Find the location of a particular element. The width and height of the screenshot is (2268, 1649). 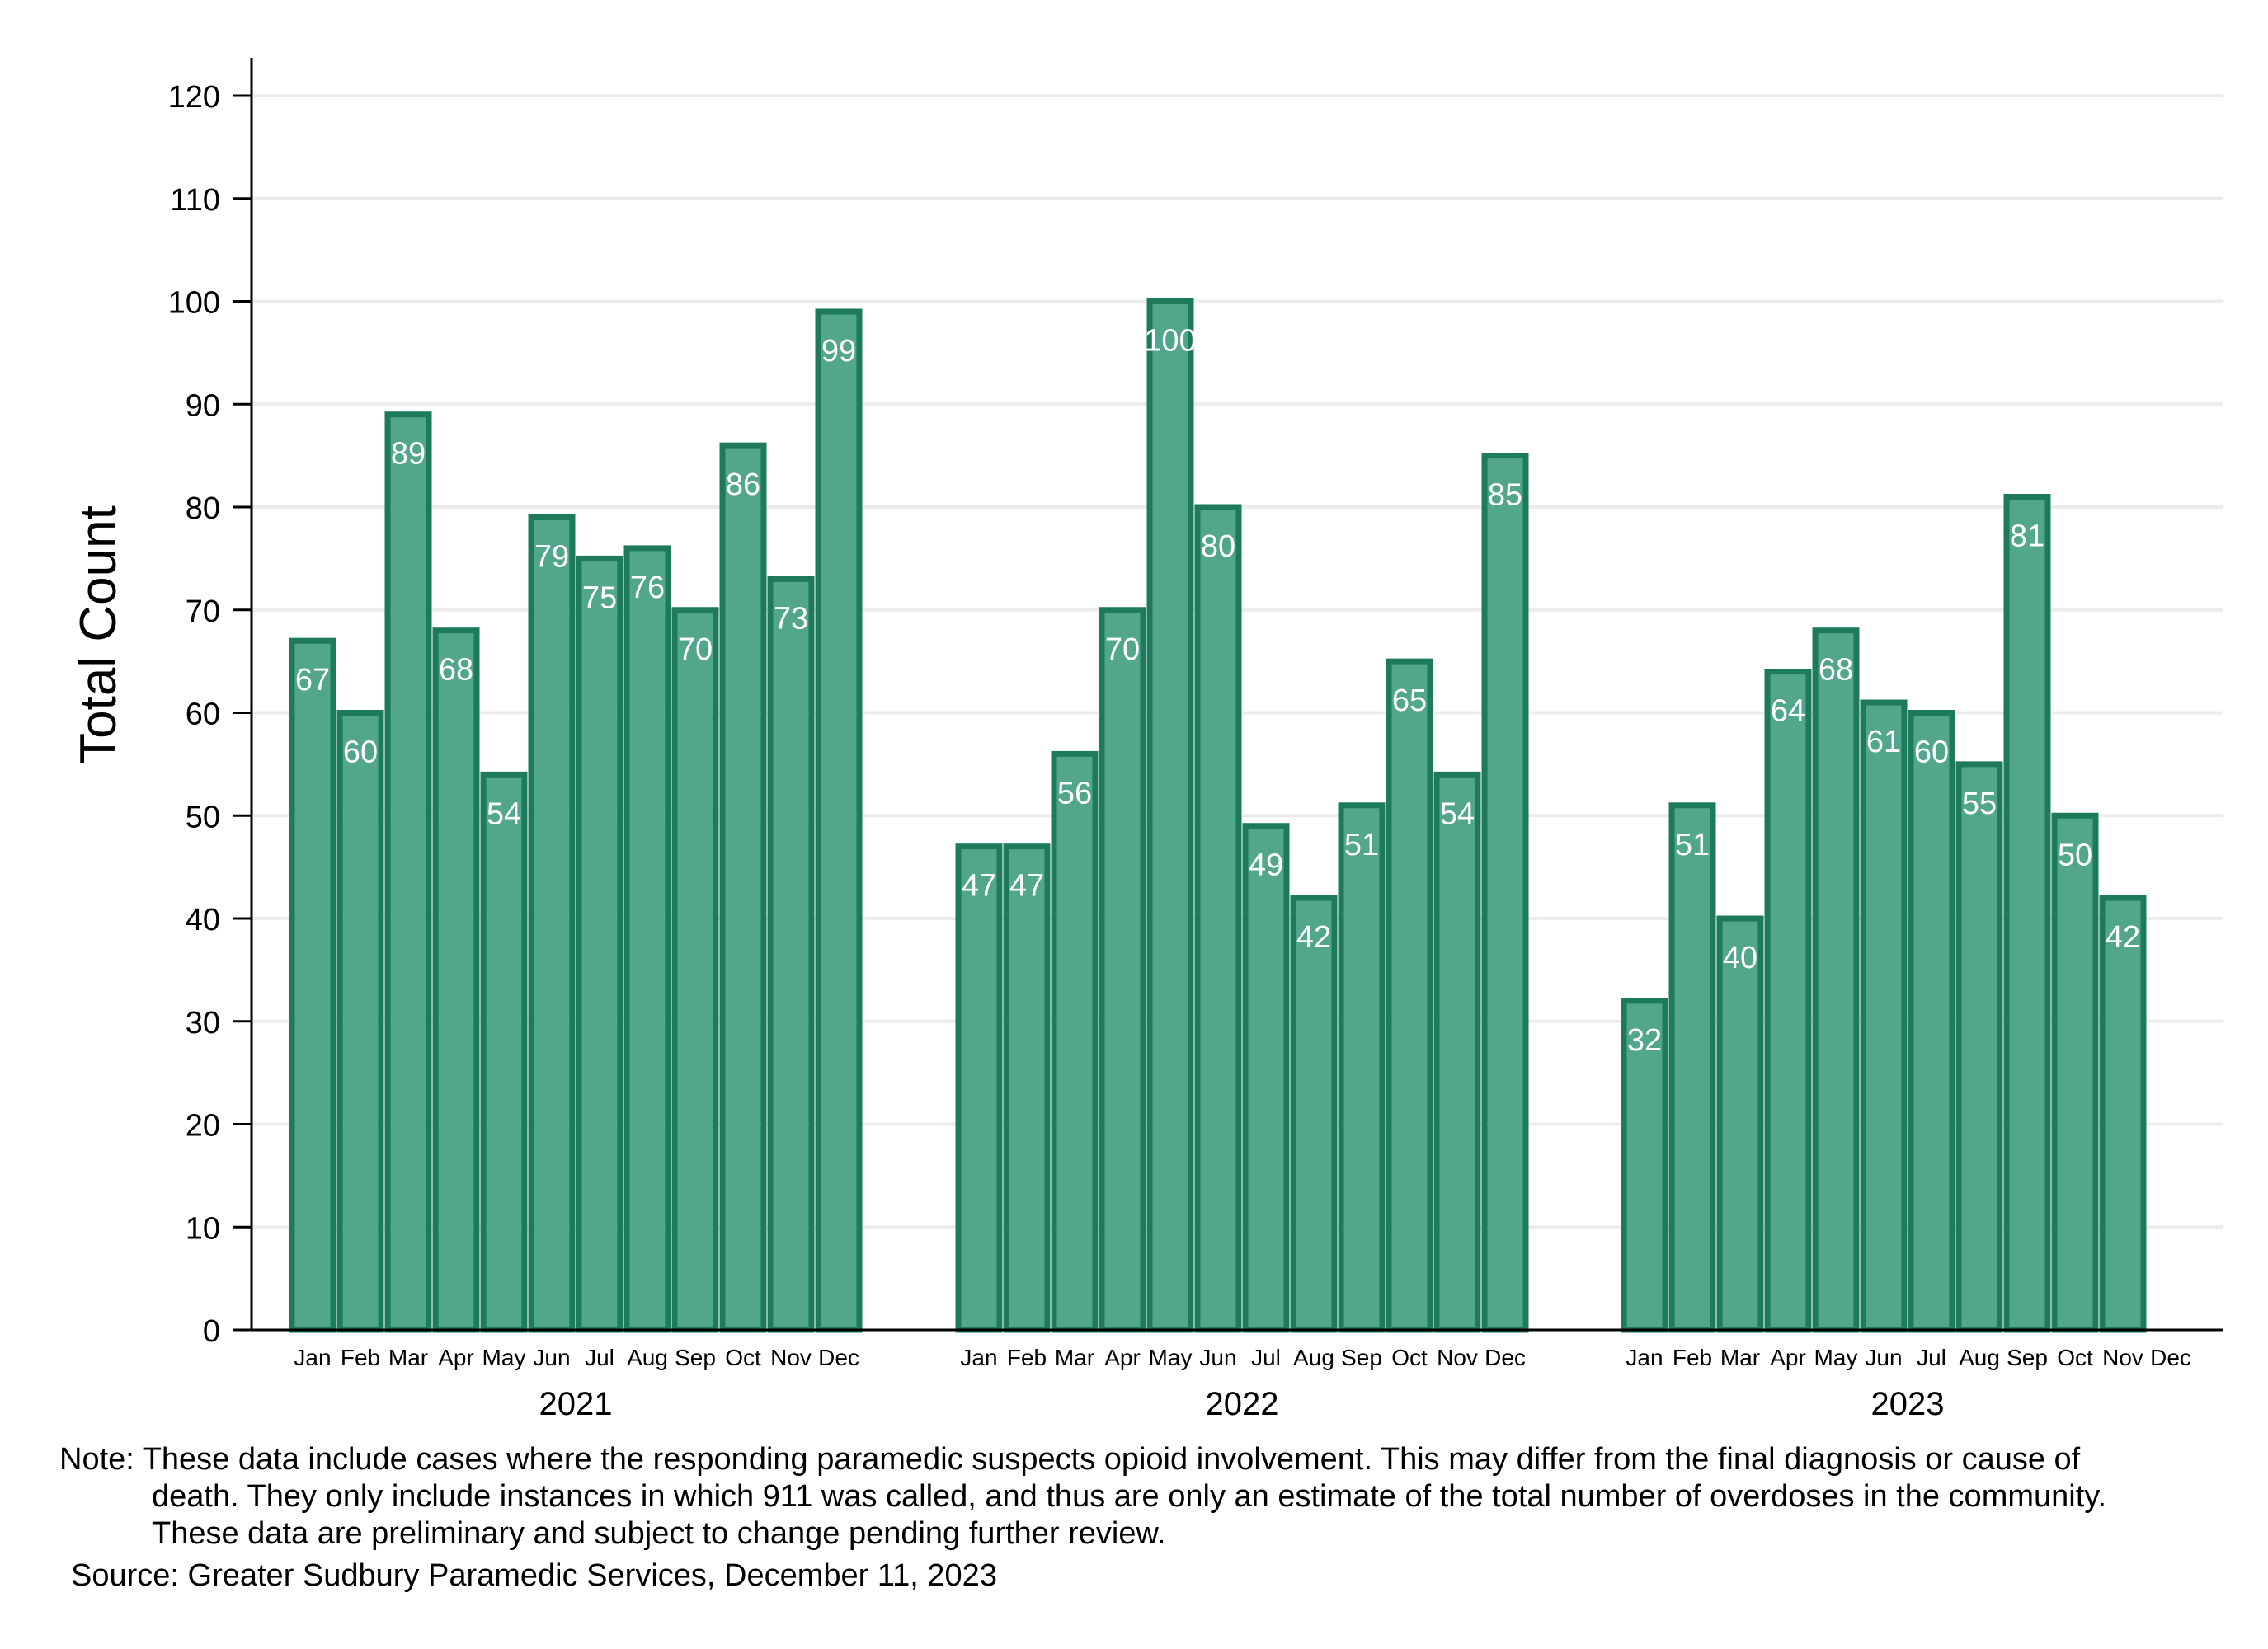

bar-2021-mar is located at coordinates (408, 872).